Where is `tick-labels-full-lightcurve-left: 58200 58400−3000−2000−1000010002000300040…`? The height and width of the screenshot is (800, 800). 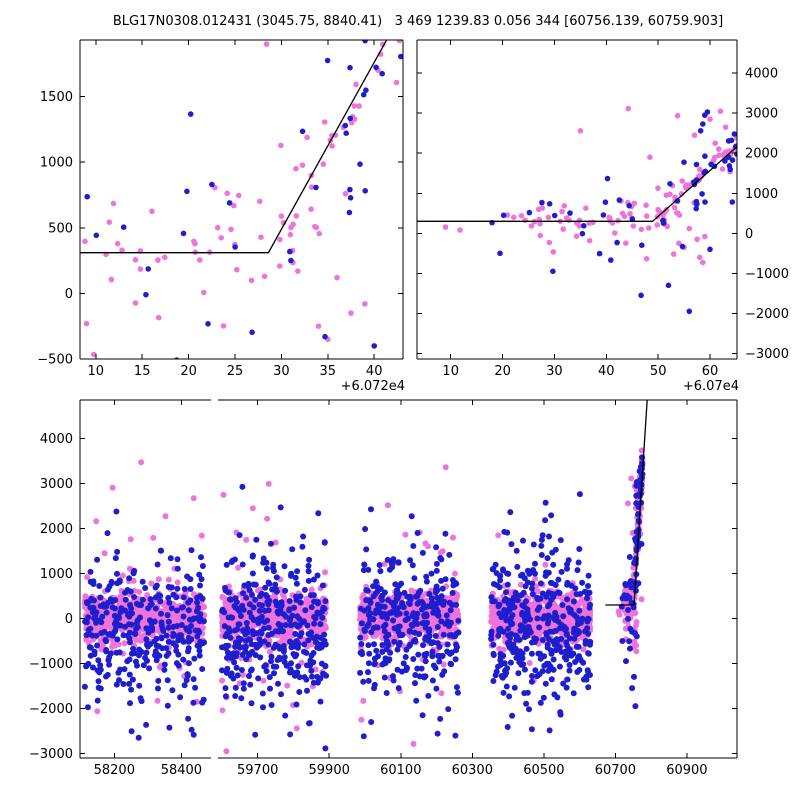
tick-labels-full-lightcurve-left: 58200 58400−3000−2000−1000010002000300040… is located at coordinates (115, 605).